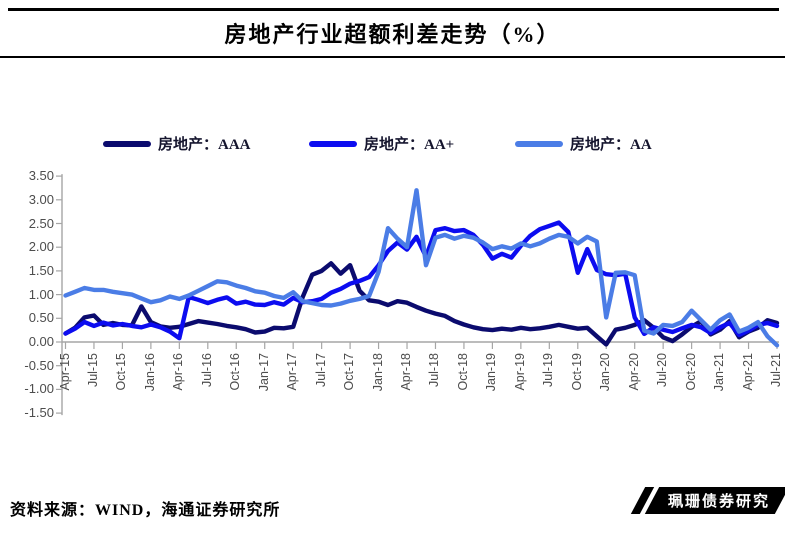 Image resolution: width=785 pixels, height=535 pixels. Describe the element at coordinates (41, 176) in the screenshot. I see `y-axis-tick-label: 3.50` at that location.